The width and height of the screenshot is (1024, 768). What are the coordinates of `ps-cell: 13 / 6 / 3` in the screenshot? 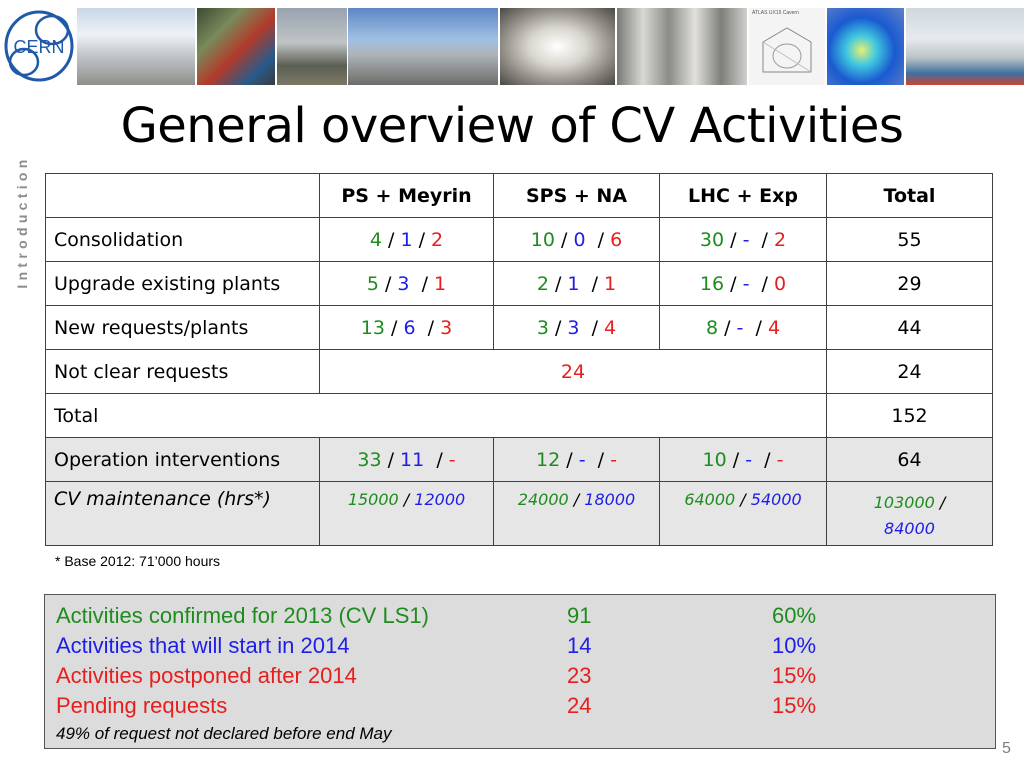 It's located at (406, 327).